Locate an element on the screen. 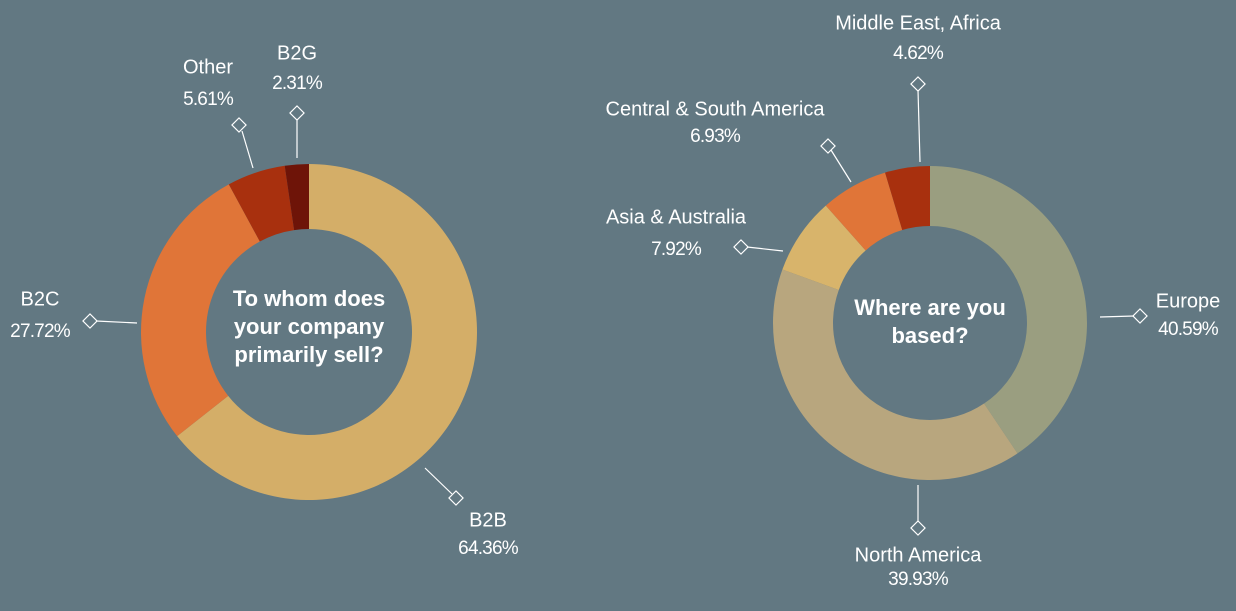 The height and width of the screenshot is (611, 1236). donut-title: Where are you based? is located at coordinates (930, 321).